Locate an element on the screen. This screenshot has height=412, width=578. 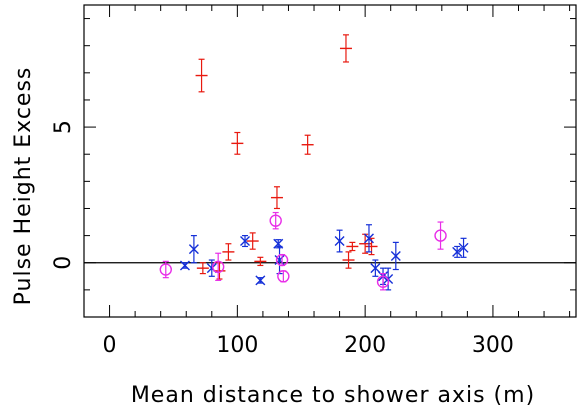
y-axis-label: Pulse Height Excess is located at coordinates (23, 186).